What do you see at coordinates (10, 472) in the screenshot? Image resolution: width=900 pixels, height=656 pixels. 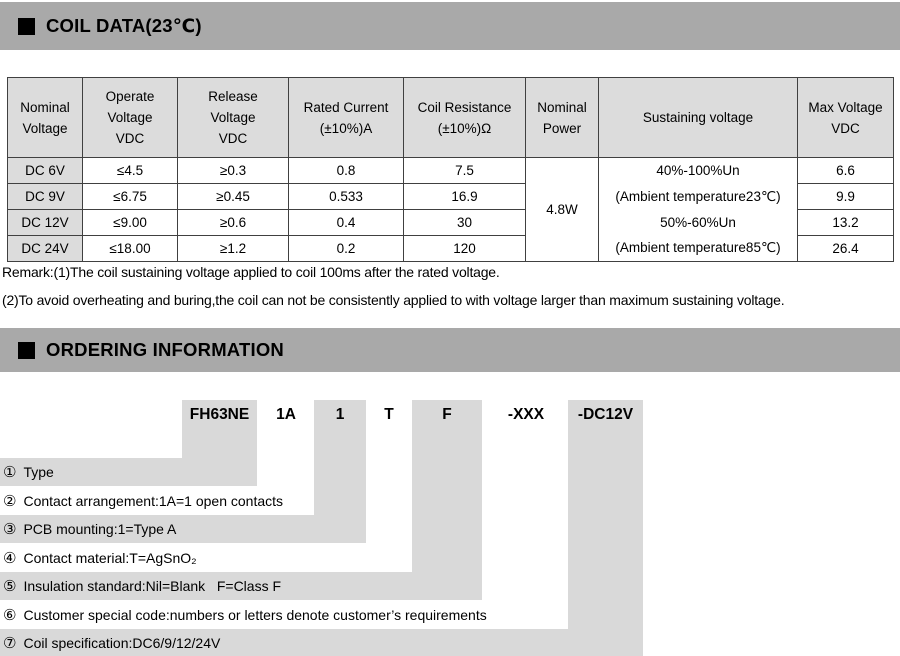 I see `circled-number-1: ①` at bounding box center [10, 472].